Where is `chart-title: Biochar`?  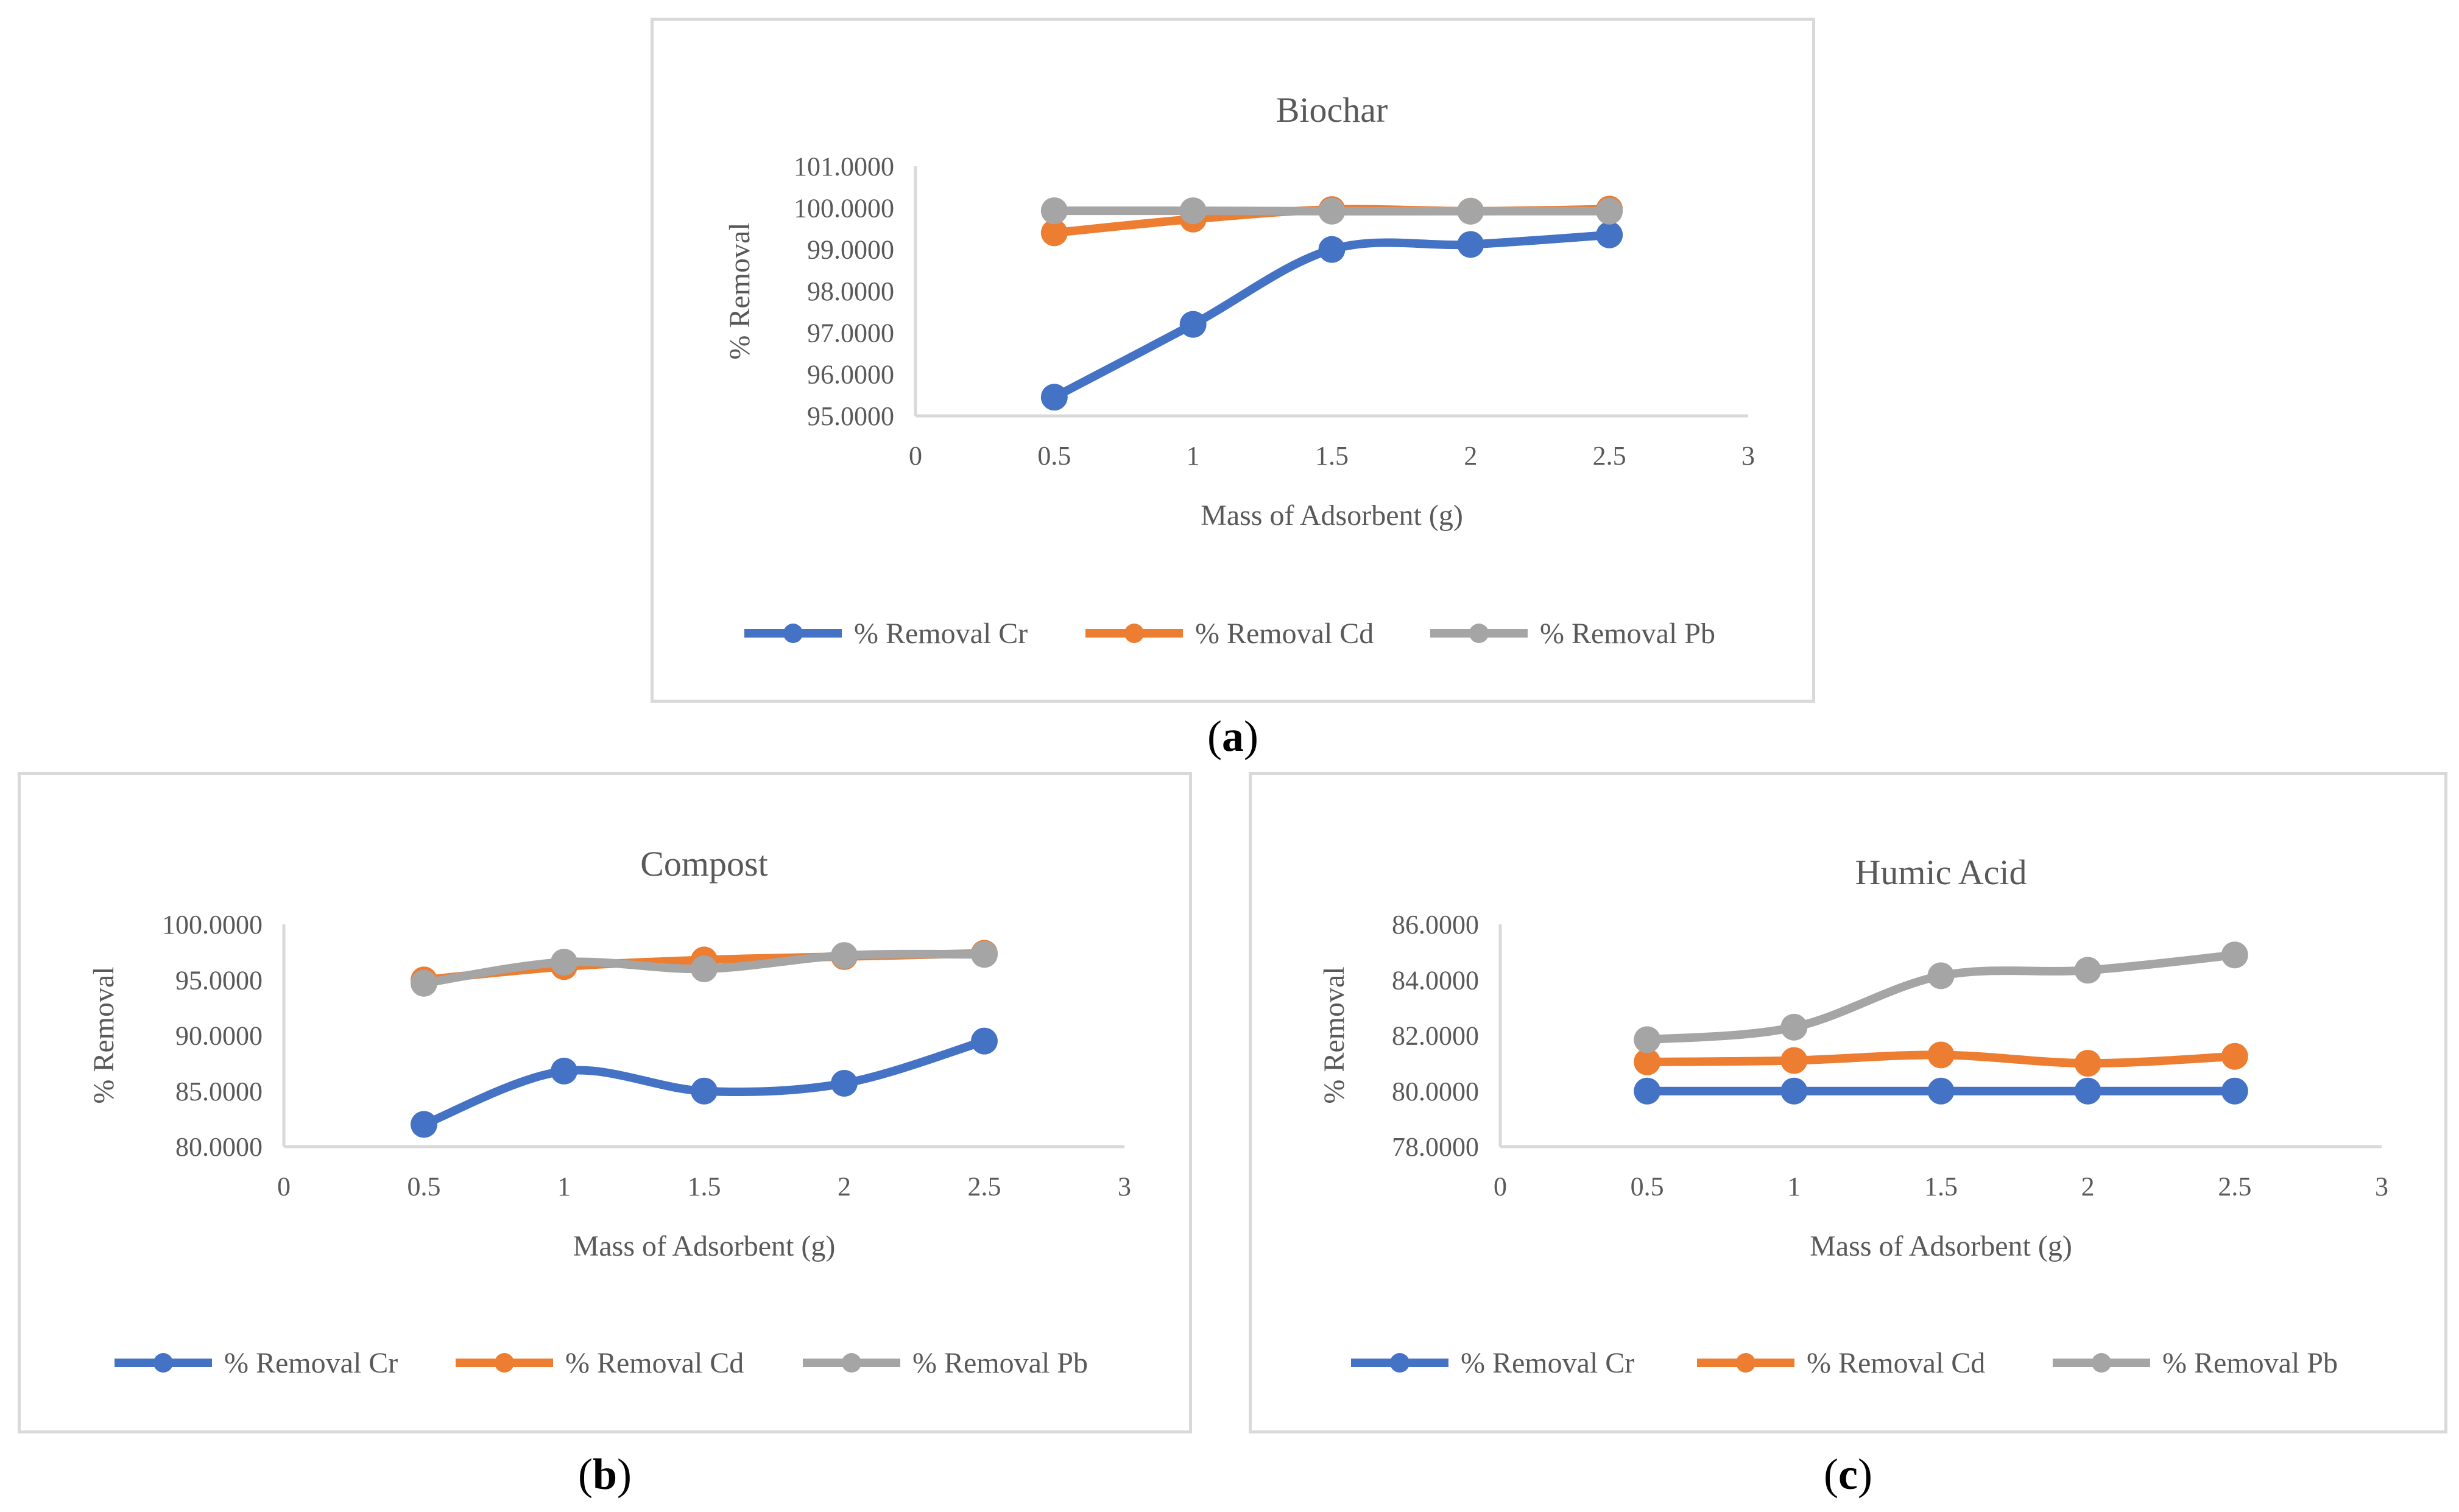 chart-title: Biochar is located at coordinates (1332, 110).